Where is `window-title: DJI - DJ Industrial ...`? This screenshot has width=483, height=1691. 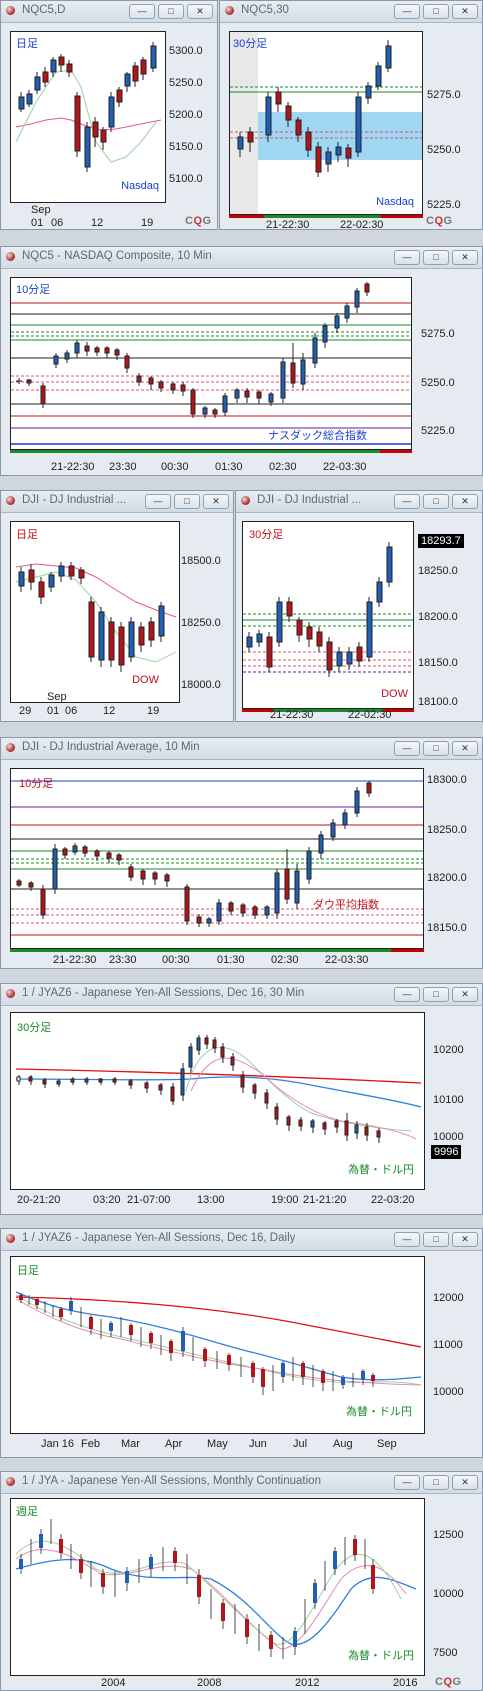
window-title: DJI - DJ Industrial ... is located at coordinates (309, 500).